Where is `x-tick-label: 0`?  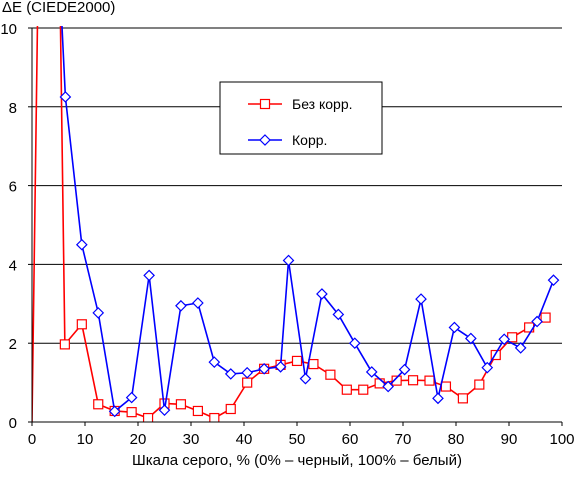 x-tick-label: 0 is located at coordinates (32, 439).